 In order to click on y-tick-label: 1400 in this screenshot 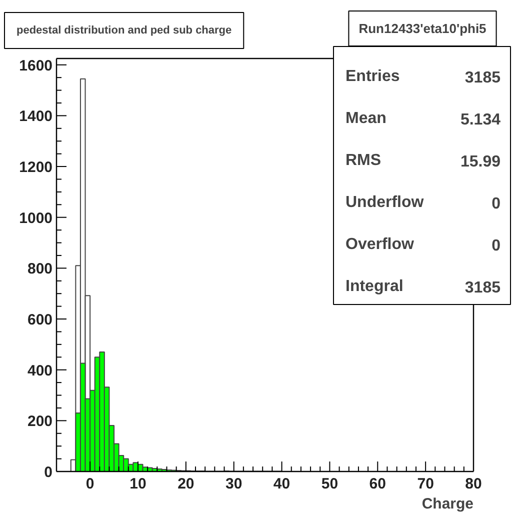, I will do `click(36, 117)`.